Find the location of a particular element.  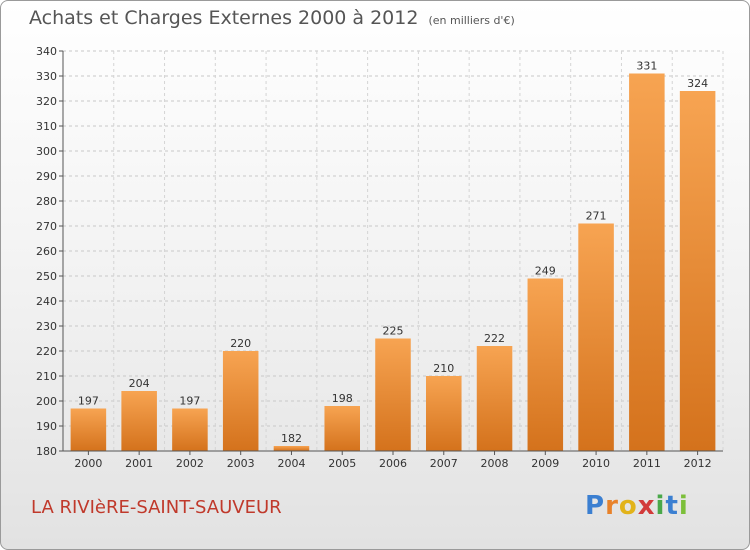

data-label: 249 is located at coordinates (545, 271).